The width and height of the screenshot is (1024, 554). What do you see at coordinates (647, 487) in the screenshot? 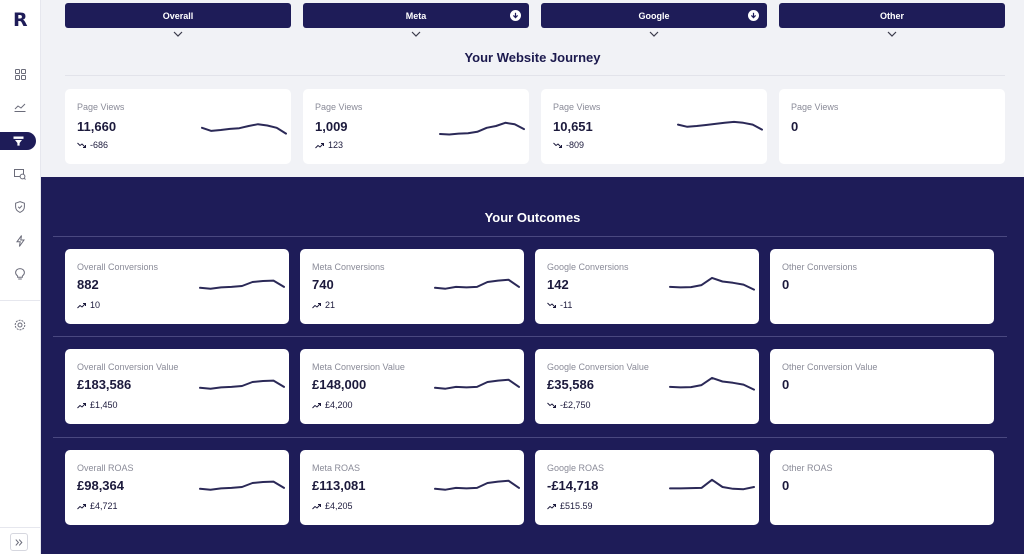
I see `metric-card: Google ROAS -£14,718 £515.59` at bounding box center [647, 487].